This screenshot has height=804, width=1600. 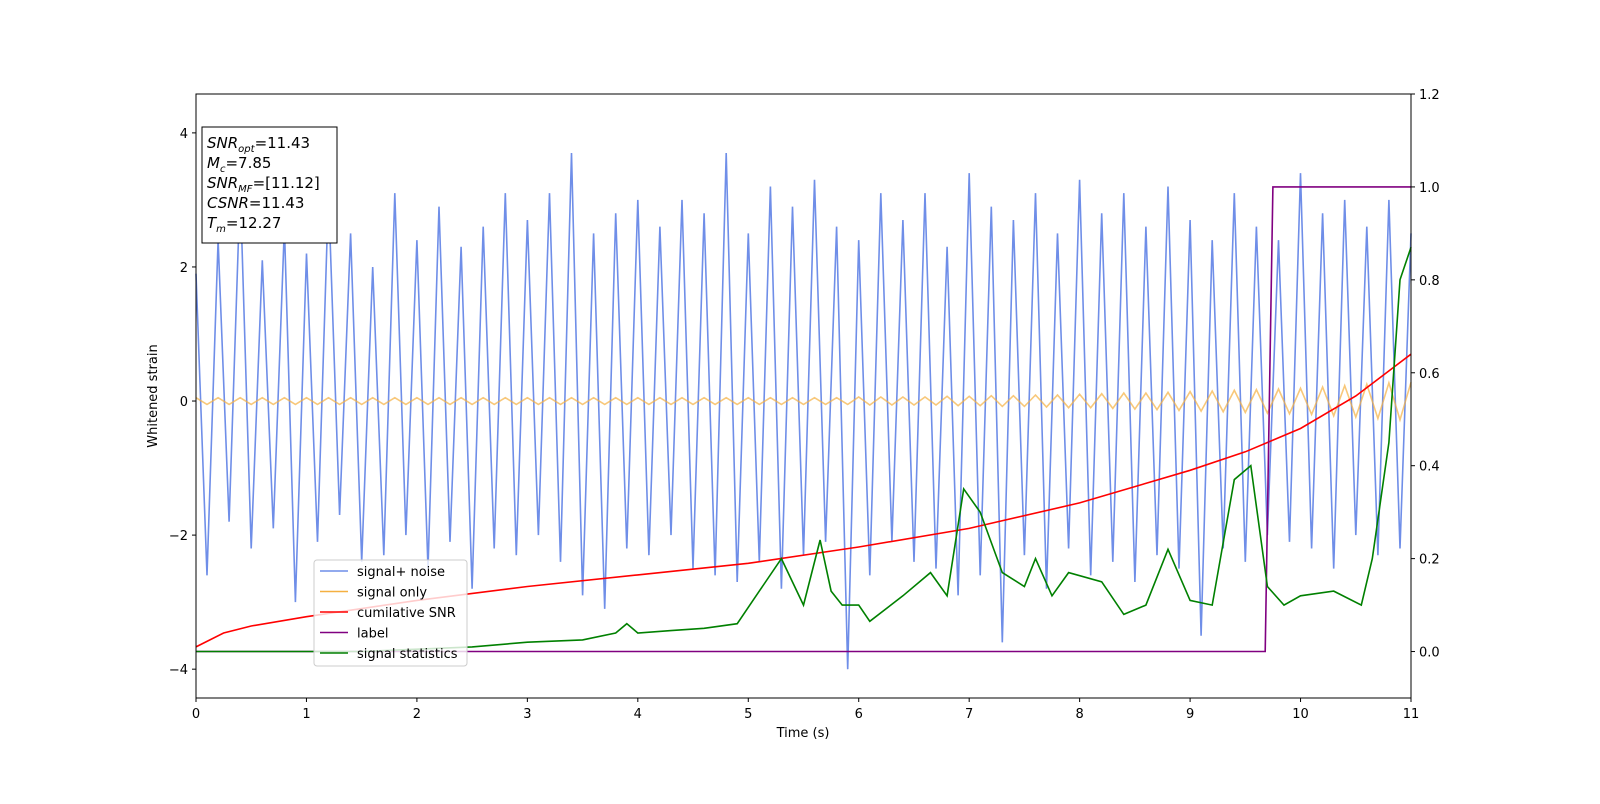 I want to click on x-tick-label: 0, so click(x=196, y=714).